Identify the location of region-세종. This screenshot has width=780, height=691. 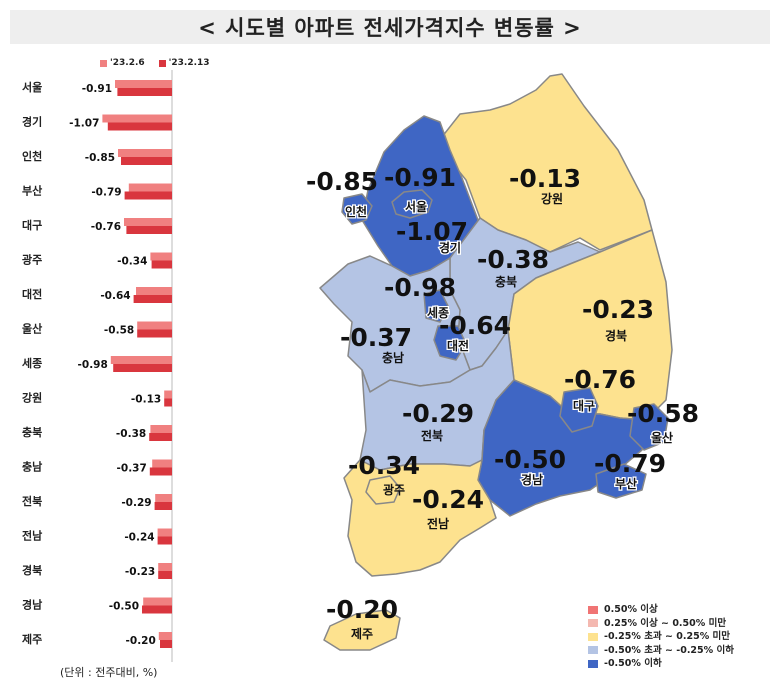
(436, 306).